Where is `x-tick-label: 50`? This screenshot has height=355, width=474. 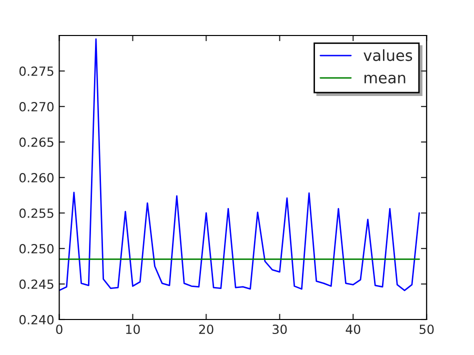 x-tick-label: 50 is located at coordinates (427, 329).